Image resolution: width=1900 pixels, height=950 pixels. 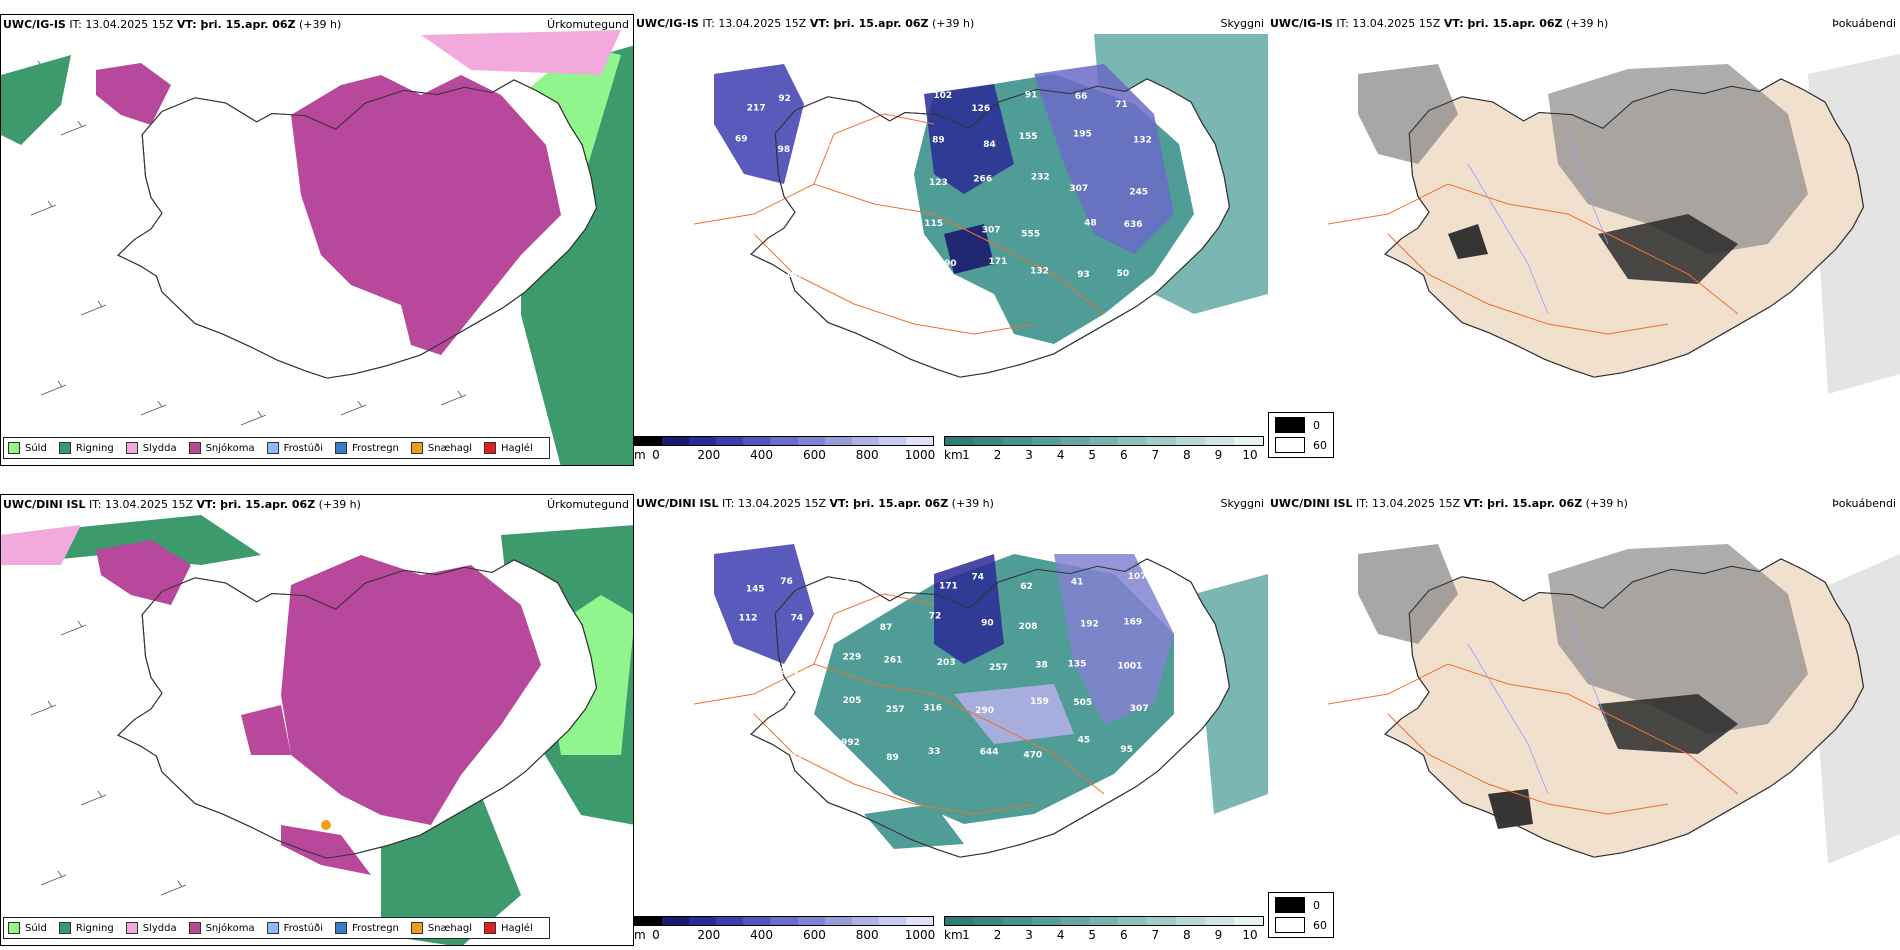 I want to click on visibility-label: 167, so click(x=794, y=275).